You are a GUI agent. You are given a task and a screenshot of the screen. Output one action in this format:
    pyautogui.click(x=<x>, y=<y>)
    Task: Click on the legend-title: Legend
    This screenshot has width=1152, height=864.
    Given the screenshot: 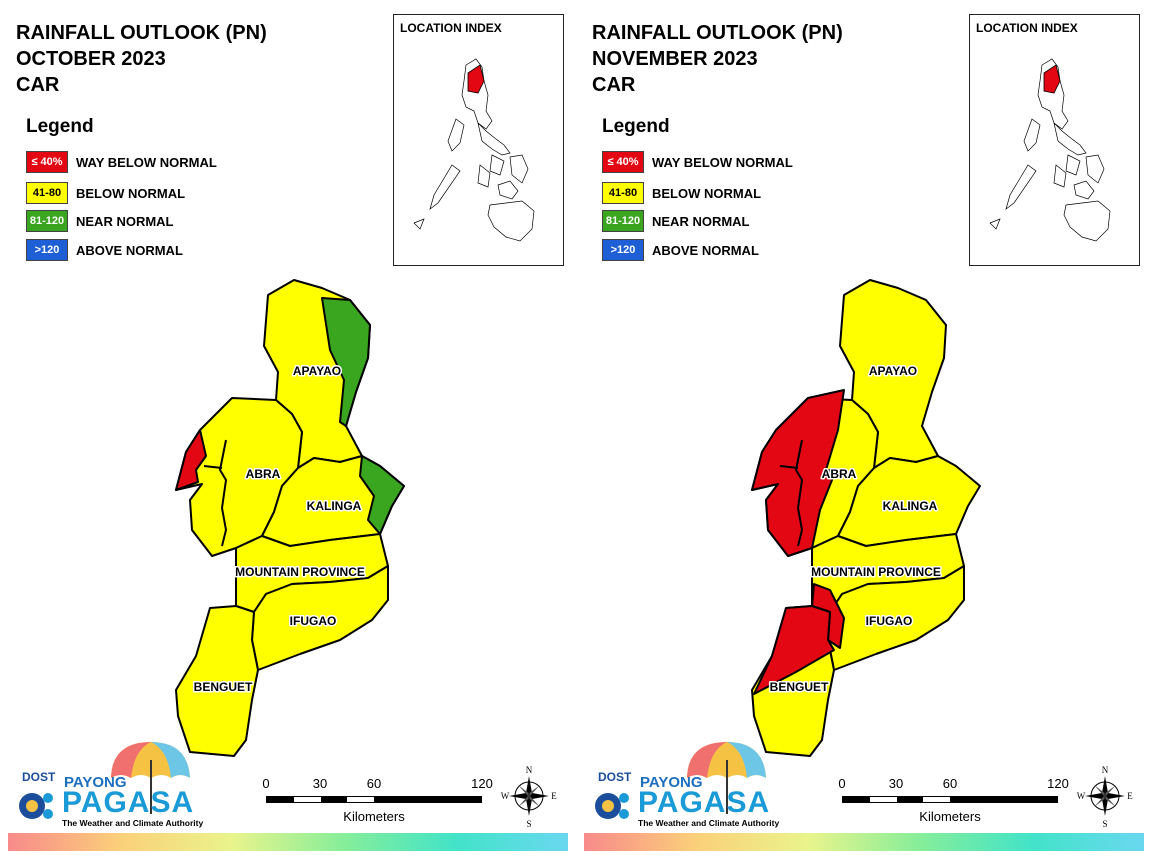 What is the action you would take?
    pyautogui.click(x=60, y=126)
    